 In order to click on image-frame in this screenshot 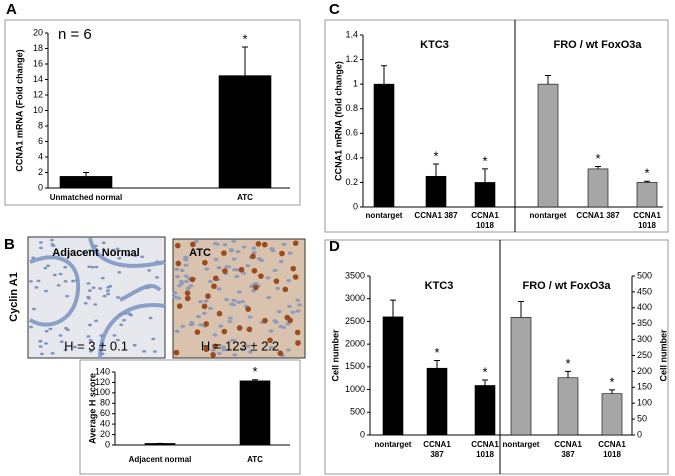, I will do `click(239, 298)`.